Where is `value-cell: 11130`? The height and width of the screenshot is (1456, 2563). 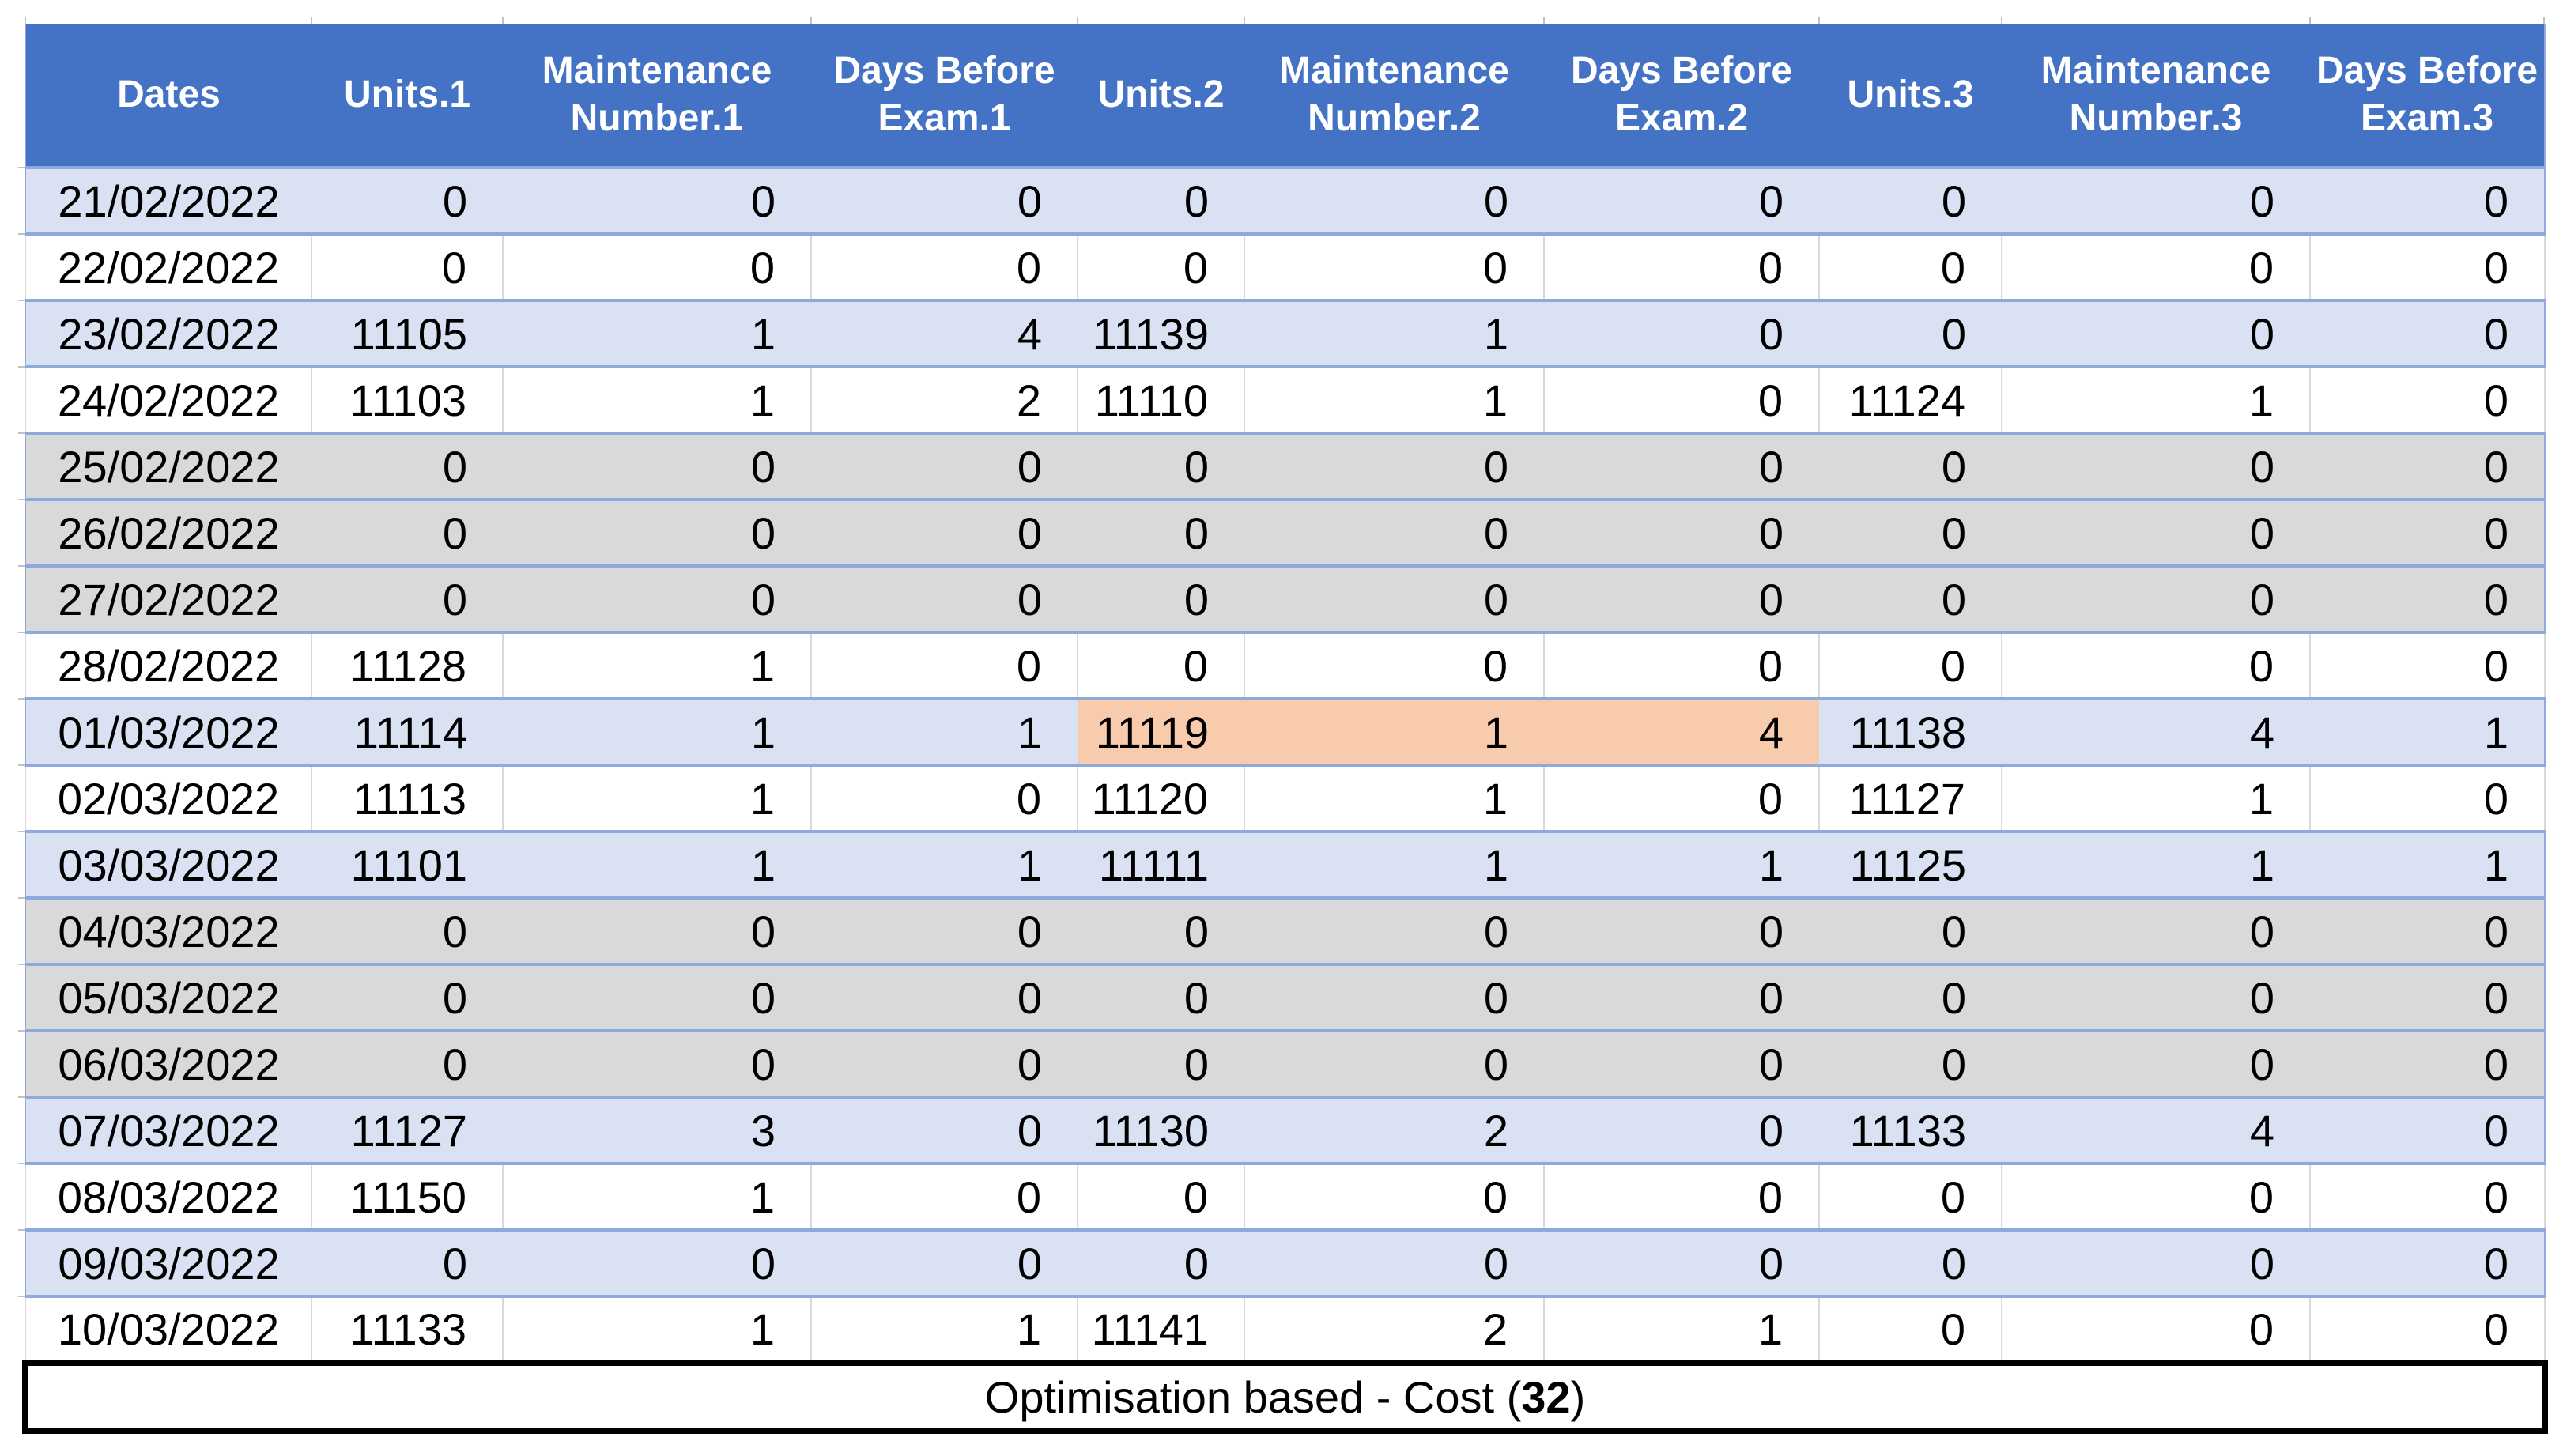 value-cell: 11130 is located at coordinates (1161, 1130).